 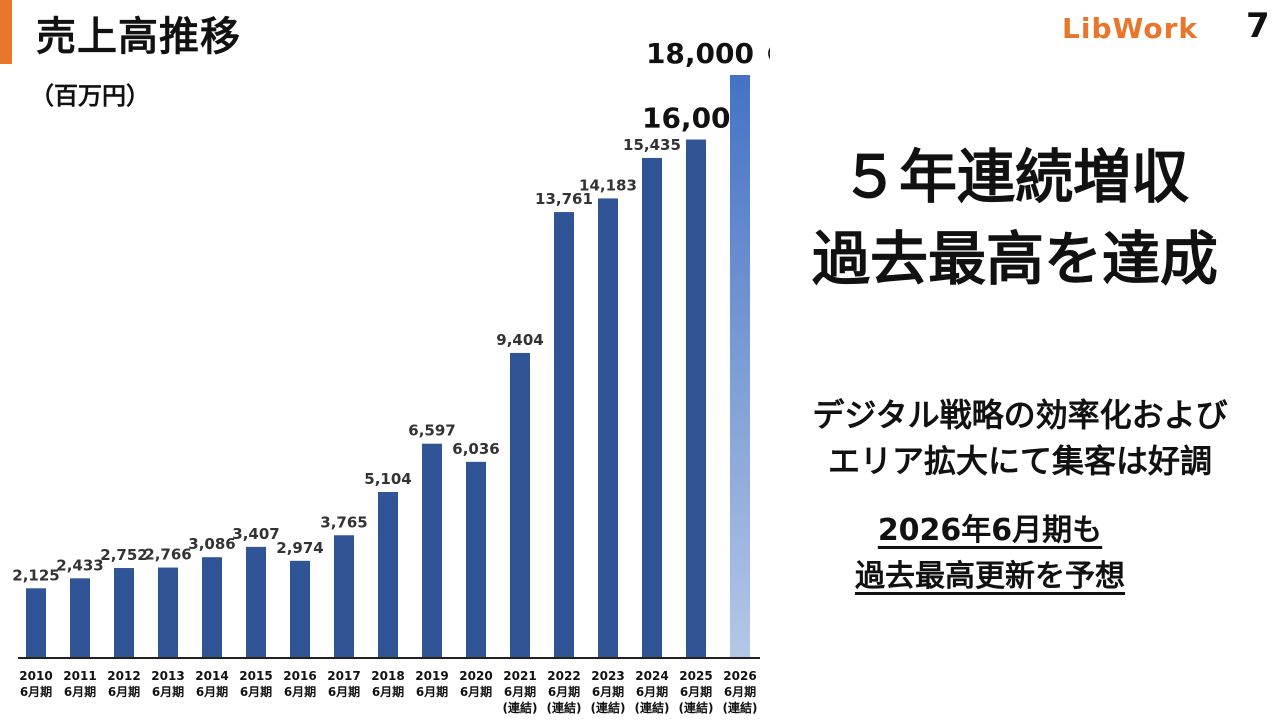 What do you see at coordinates (90, 96) in the screenshot?
I see `unit-label: （百万円）` at bounding box center [90, 96].